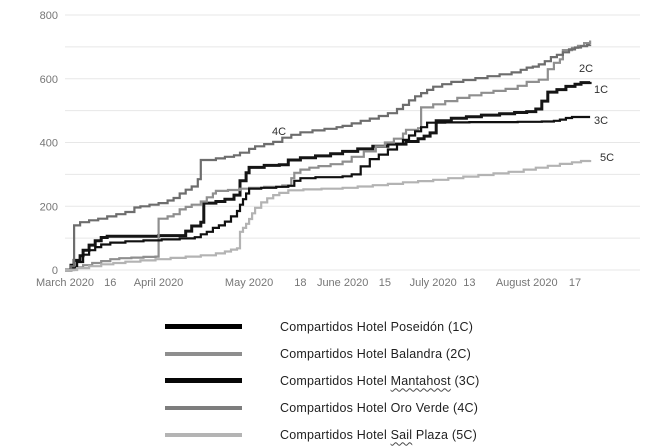  Describe the element at coordinates (342, 283) in the screenshot. I see `x-tick-label: June 2020` at that location.